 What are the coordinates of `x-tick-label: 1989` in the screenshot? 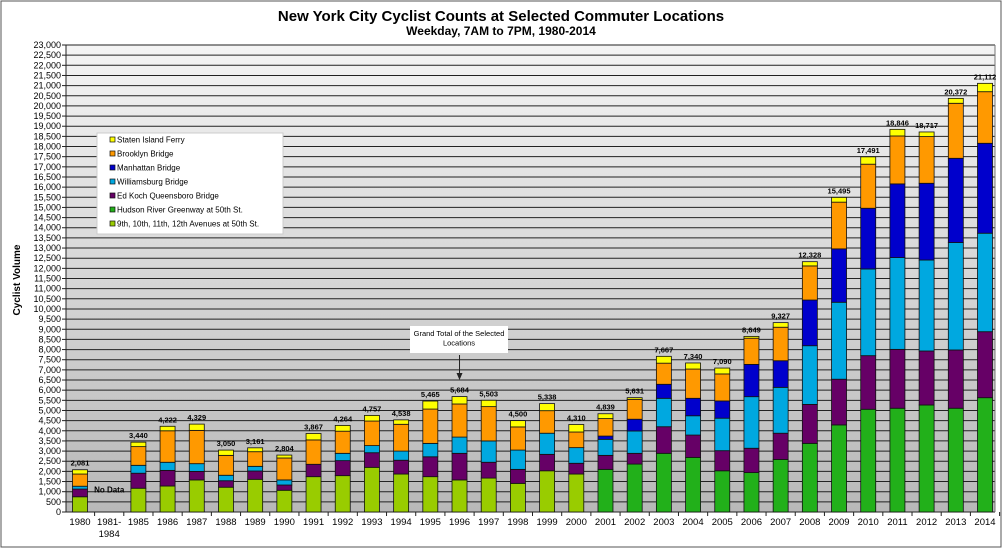 It's located at (255, 522).